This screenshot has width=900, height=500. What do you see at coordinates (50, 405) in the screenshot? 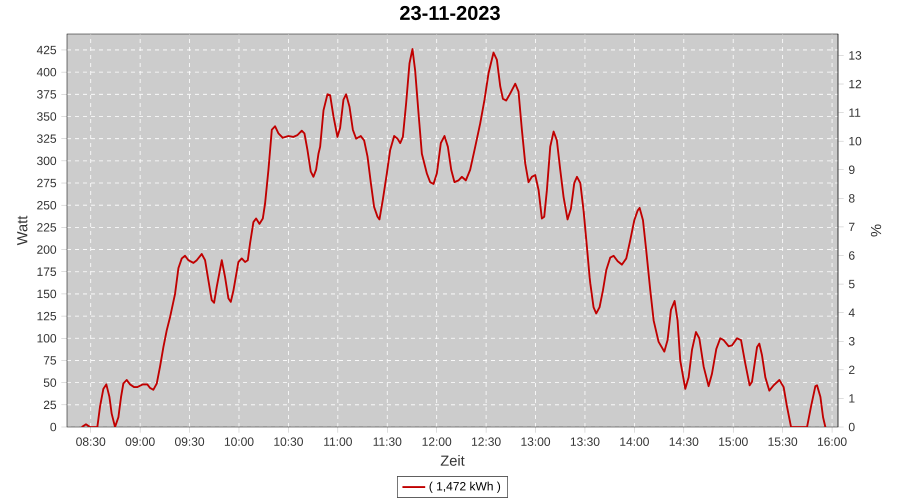
I see `y-tick-label: 25` at bounding box center [50, 405].